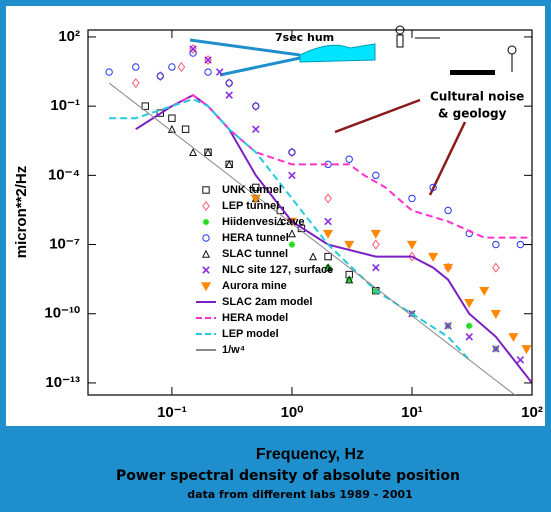 Image resolution: width=551 pixels, height=517 pixels. What do you see at coordinates (304, 37) in the screenshot?
I see `annotation: 7sec hum` at bounding box center [304, 37].